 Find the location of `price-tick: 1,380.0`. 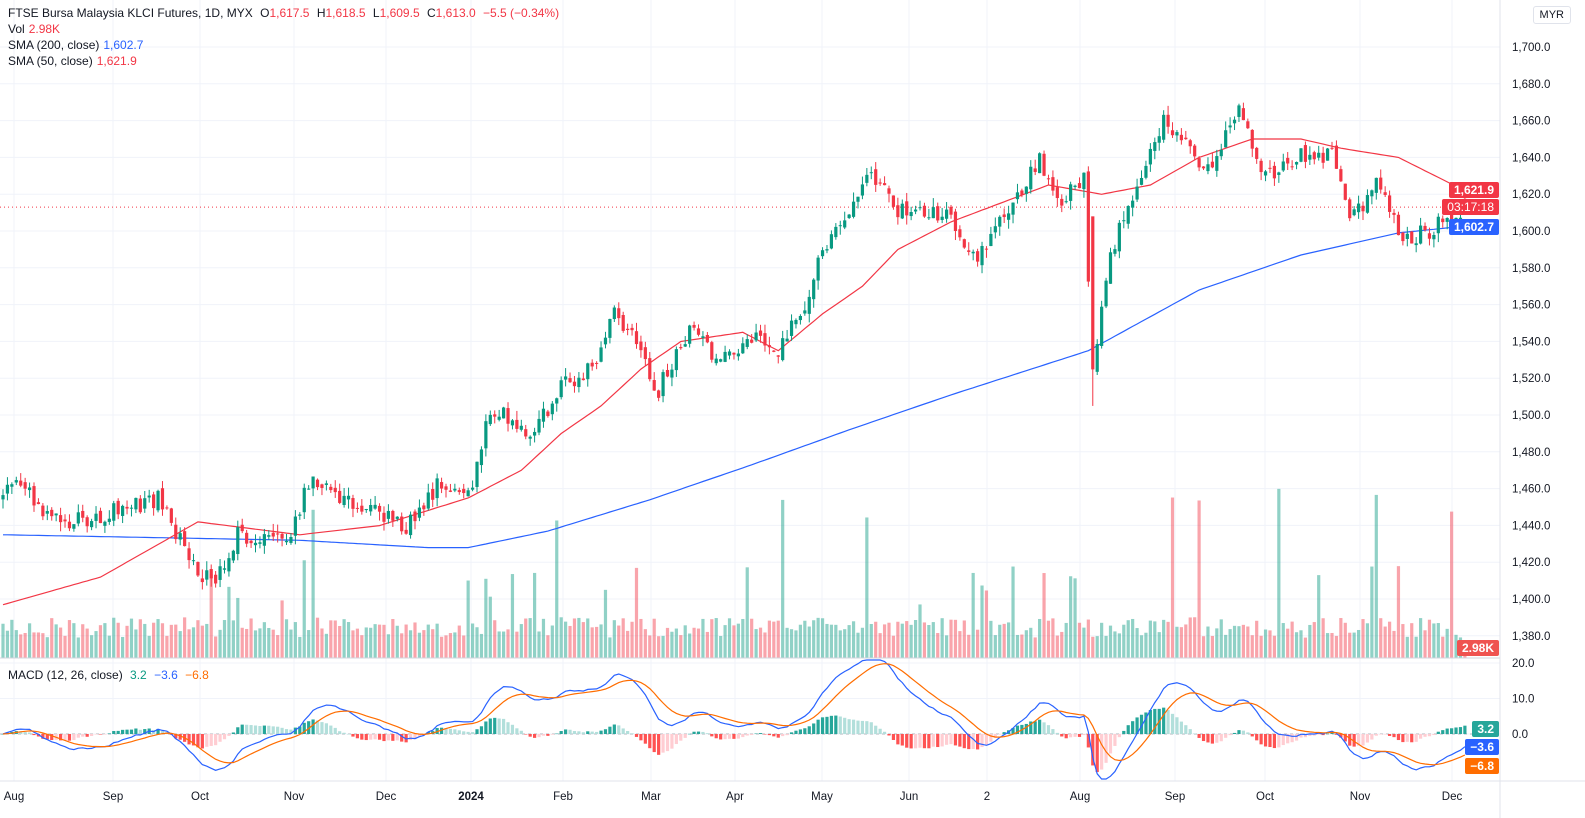

price-tick: 1,380.0 is located at coordinates (1531, 637).